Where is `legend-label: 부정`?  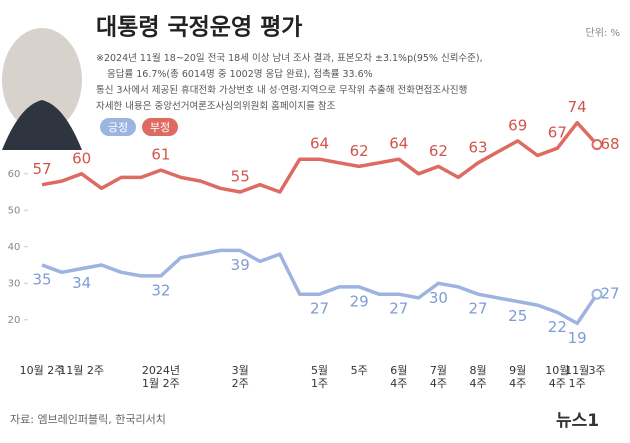
legend-label: 부정 is located at coordinates (160, 127).